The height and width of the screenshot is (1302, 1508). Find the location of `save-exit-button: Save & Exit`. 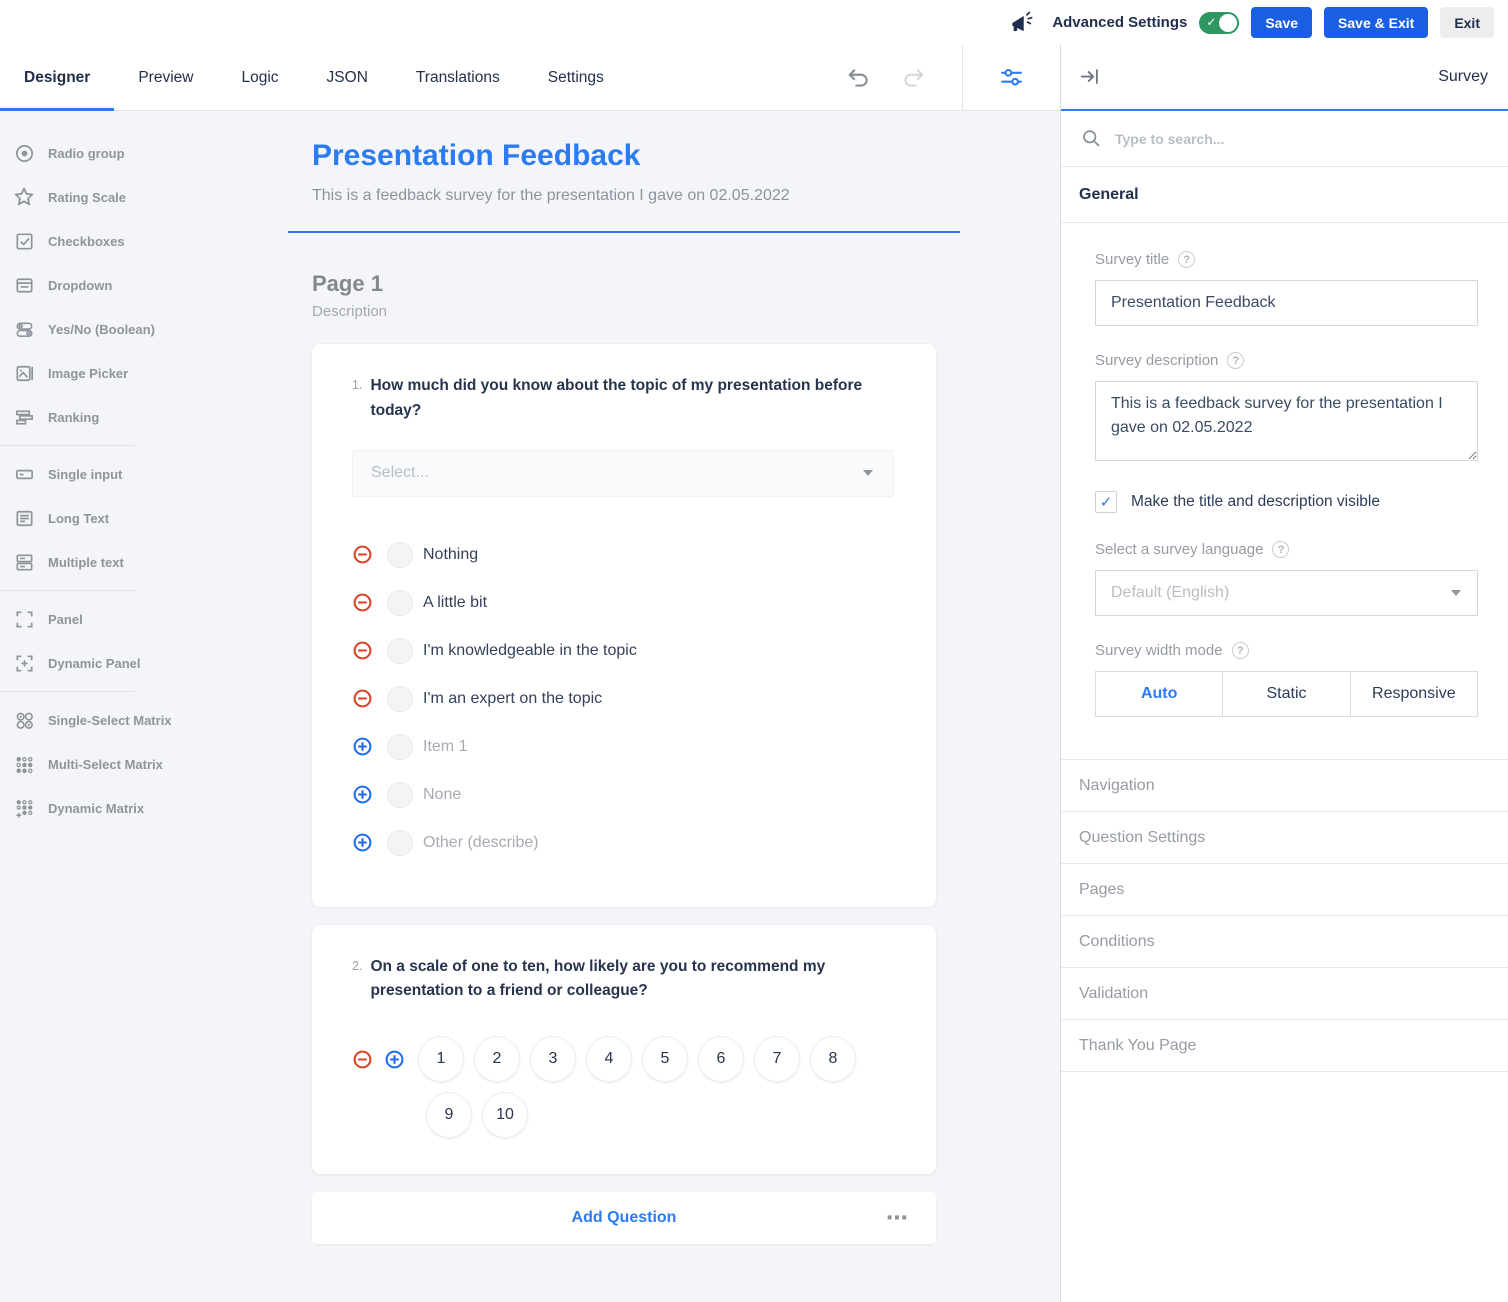

save-exit-button: Save & Exit is located at coordinates (1376, 22).